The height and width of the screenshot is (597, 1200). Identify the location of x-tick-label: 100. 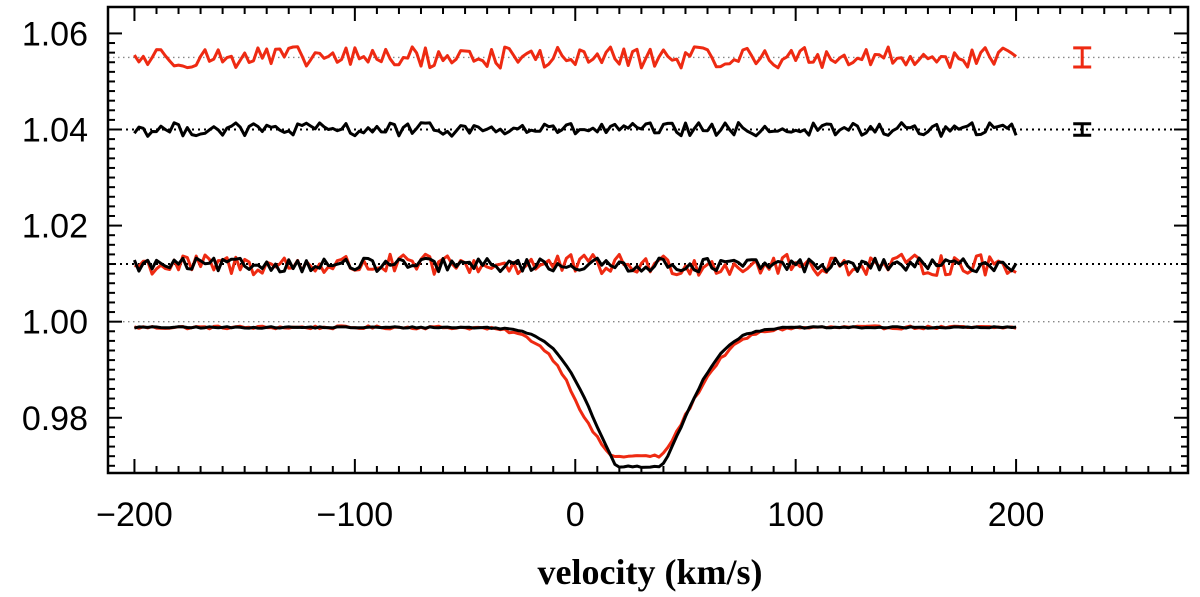
(795, 515).